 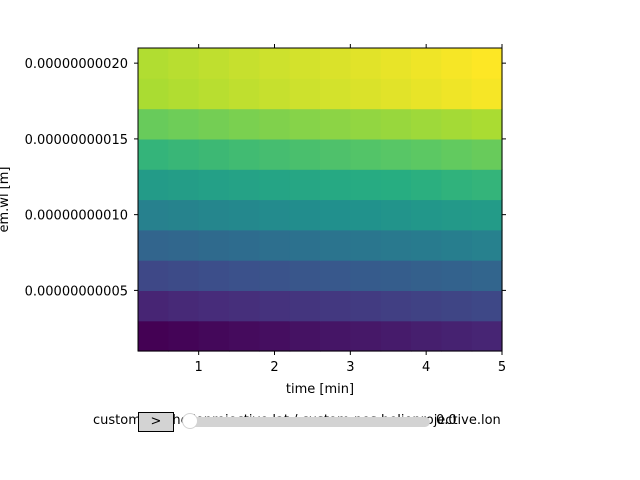 What do you see at coordinates (320, 389) in the screenshot?
I see `x-axis-label: time [min]` at bounding box center [320, 389].